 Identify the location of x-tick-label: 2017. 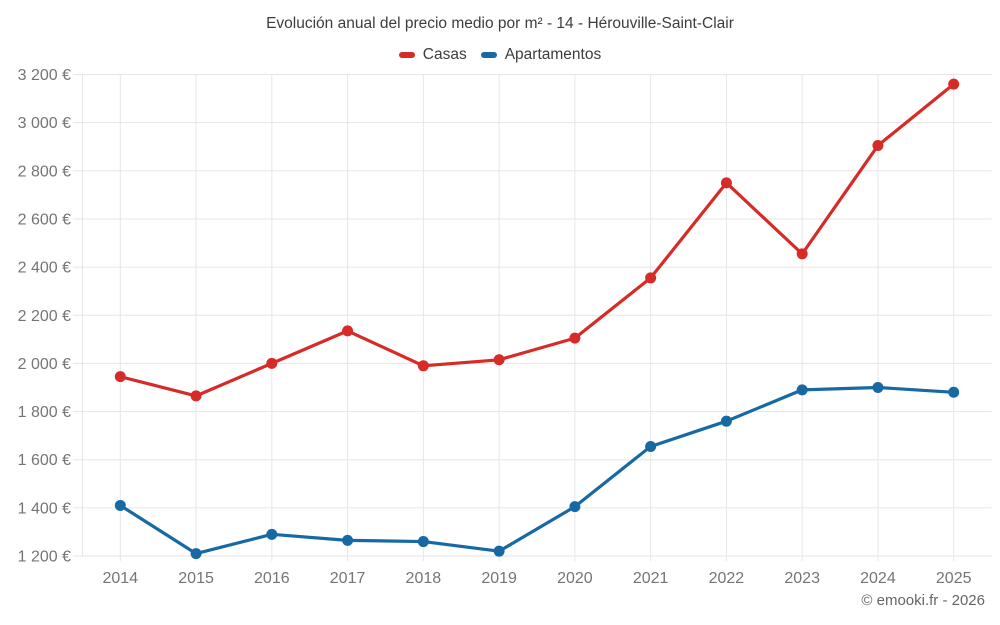
(348, 578).